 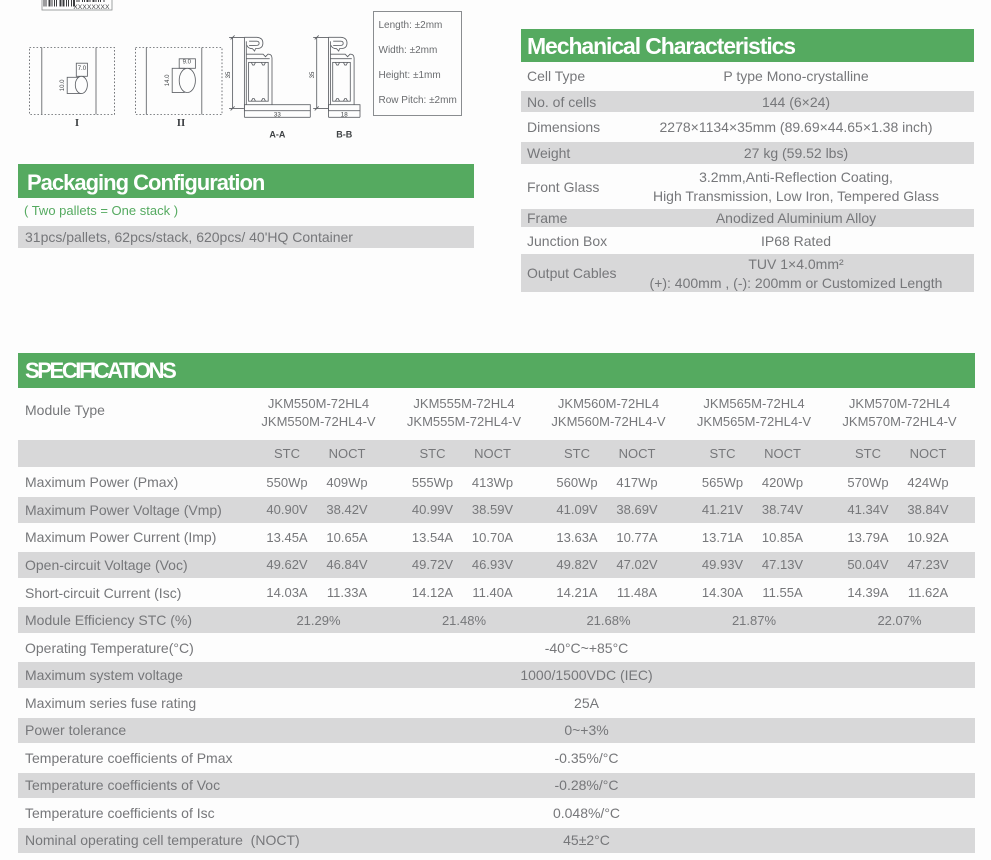 I want to click on svg-text: II, so click(x=181, y=123).